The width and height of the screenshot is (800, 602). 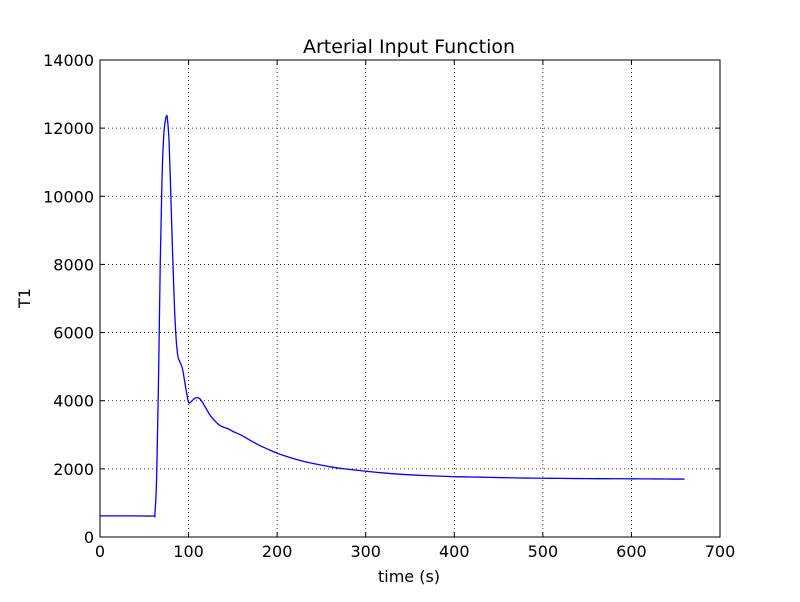 What do you see at coordinates (89, 537) in the screenshot?
I see `y-tick-label: 0` at bounding box center [89, 537].